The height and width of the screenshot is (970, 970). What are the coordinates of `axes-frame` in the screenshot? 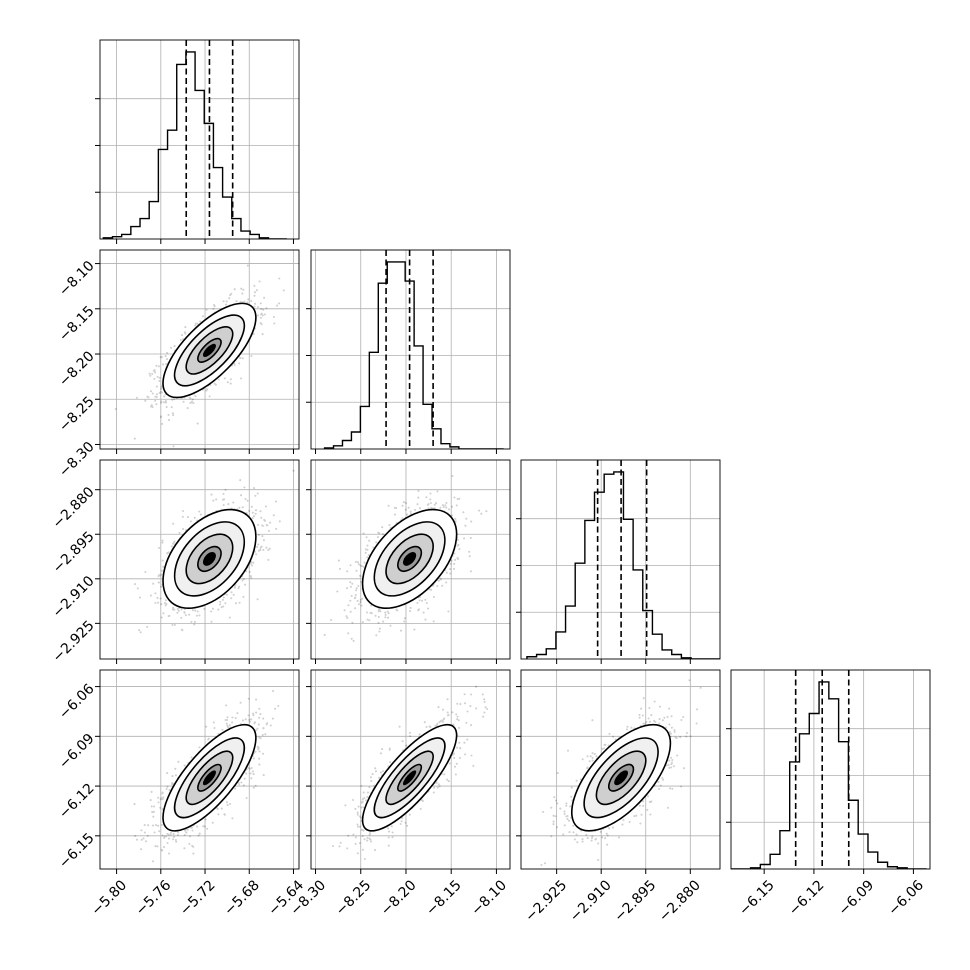 It's located at (620, 559).